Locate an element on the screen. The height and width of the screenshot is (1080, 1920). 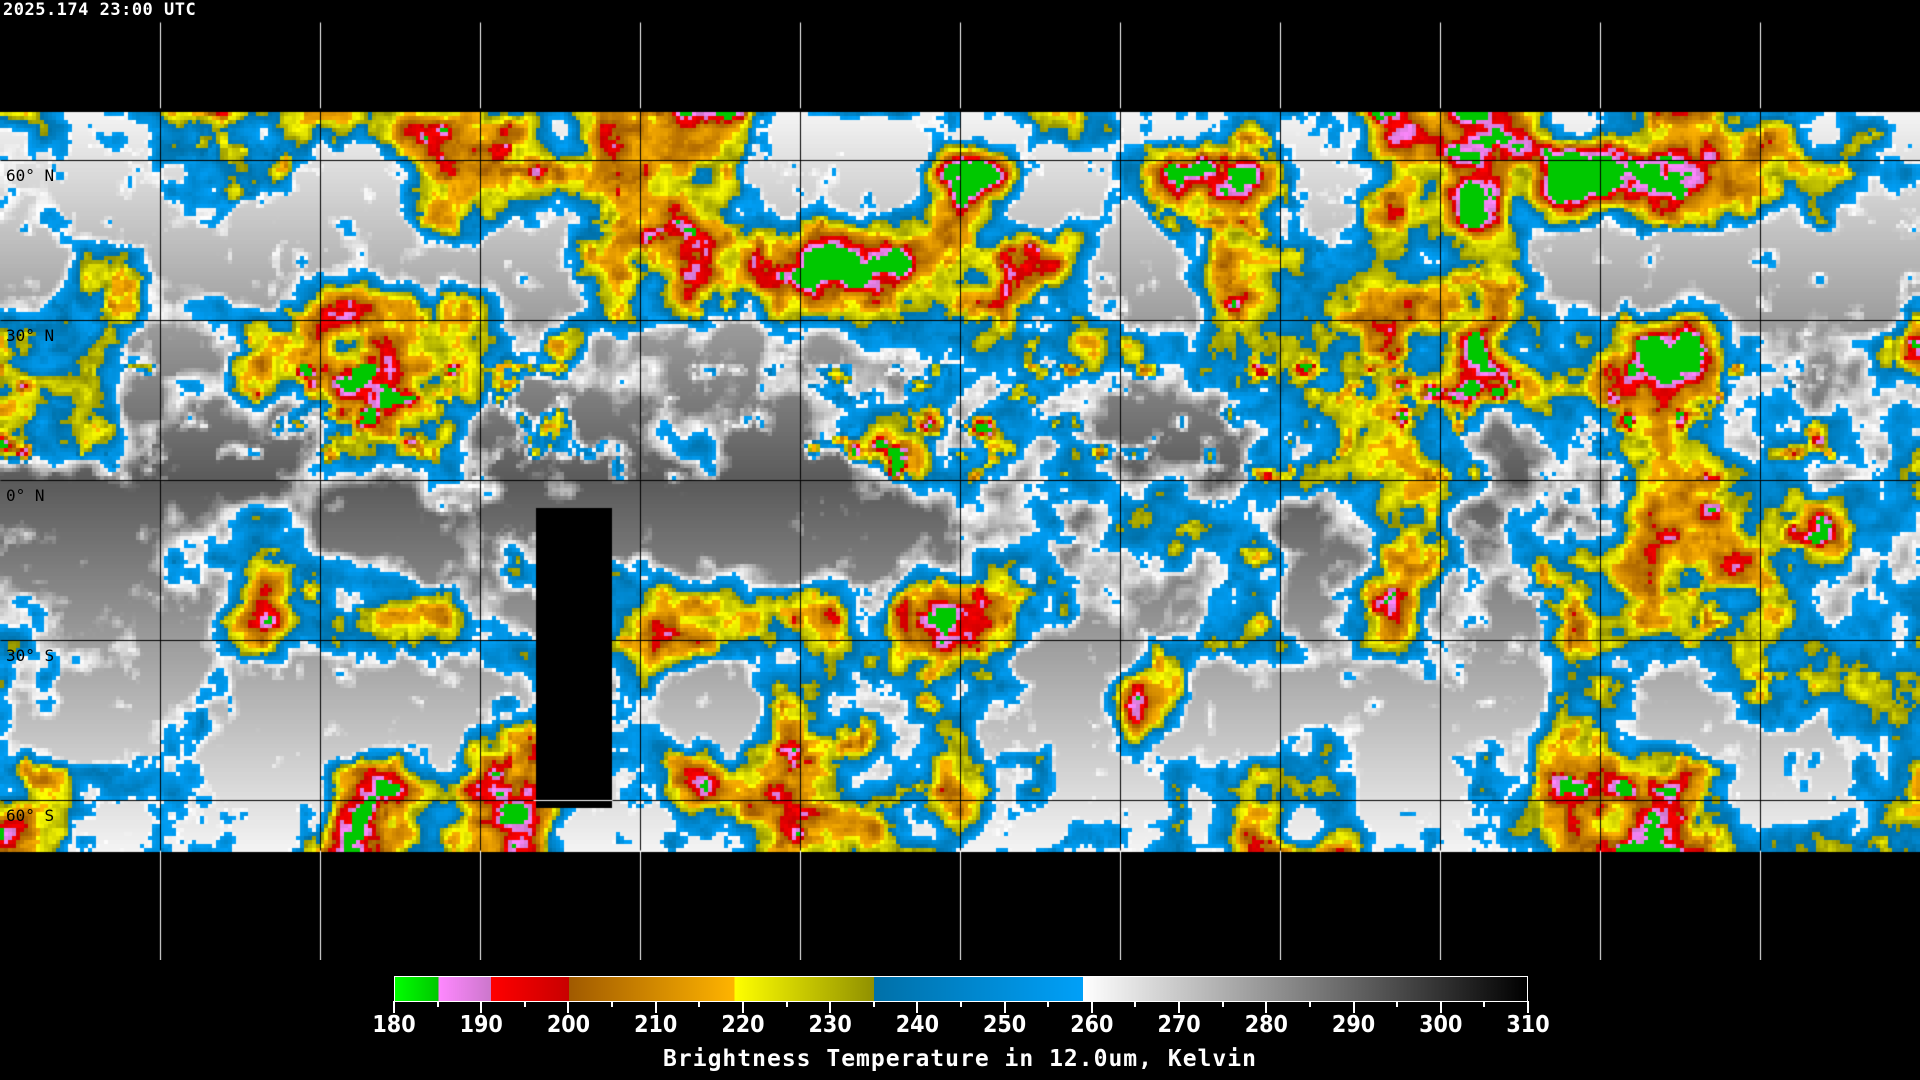
colorbar-title: Brightness Temperature in 12.0um, Kelvin is located at coordinates (960, 1059).